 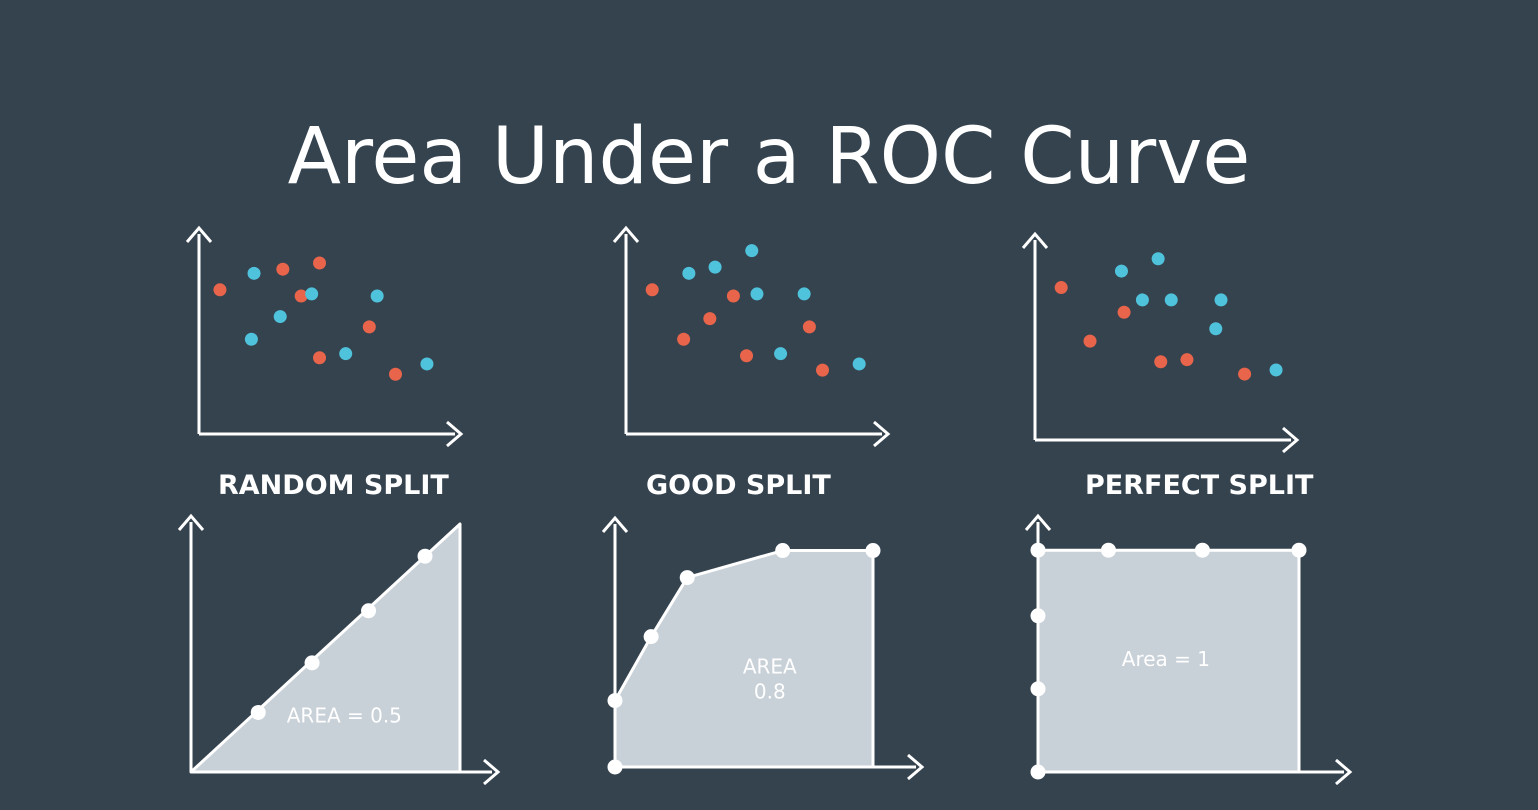 I want to click on area-under-curve, so click(x=744, y=659).